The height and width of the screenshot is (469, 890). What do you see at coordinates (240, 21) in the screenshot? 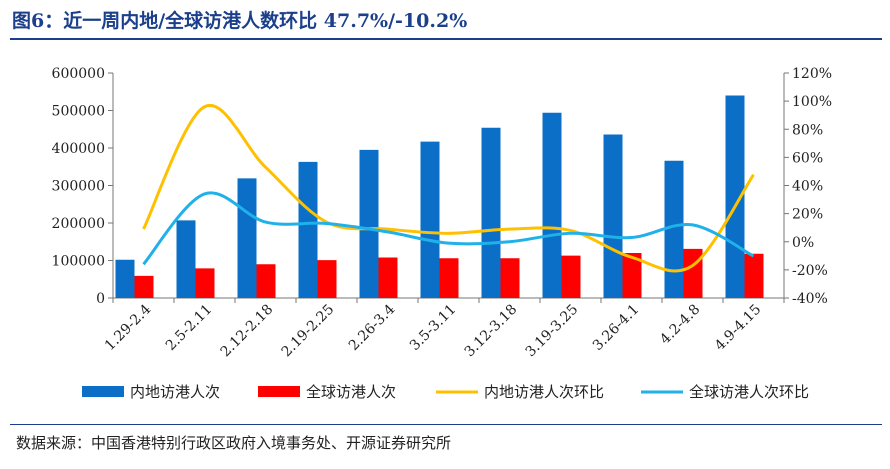
I see `chart-title: 图6：近一周内地/全球访港人数环比 47.7%/-10.2%` at bounding box center [240, 21].